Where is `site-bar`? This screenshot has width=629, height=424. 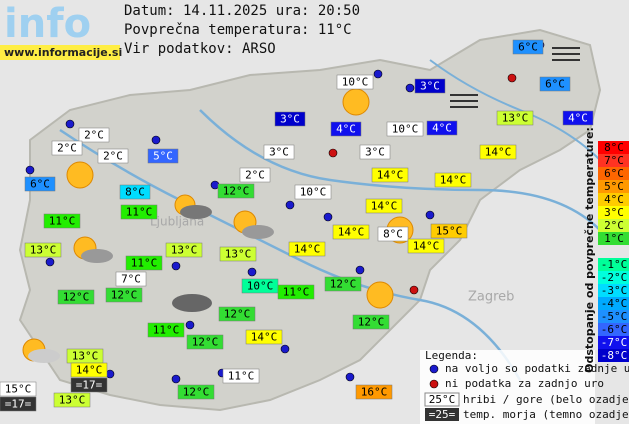 site-bar is located at coordinates (60, 52).